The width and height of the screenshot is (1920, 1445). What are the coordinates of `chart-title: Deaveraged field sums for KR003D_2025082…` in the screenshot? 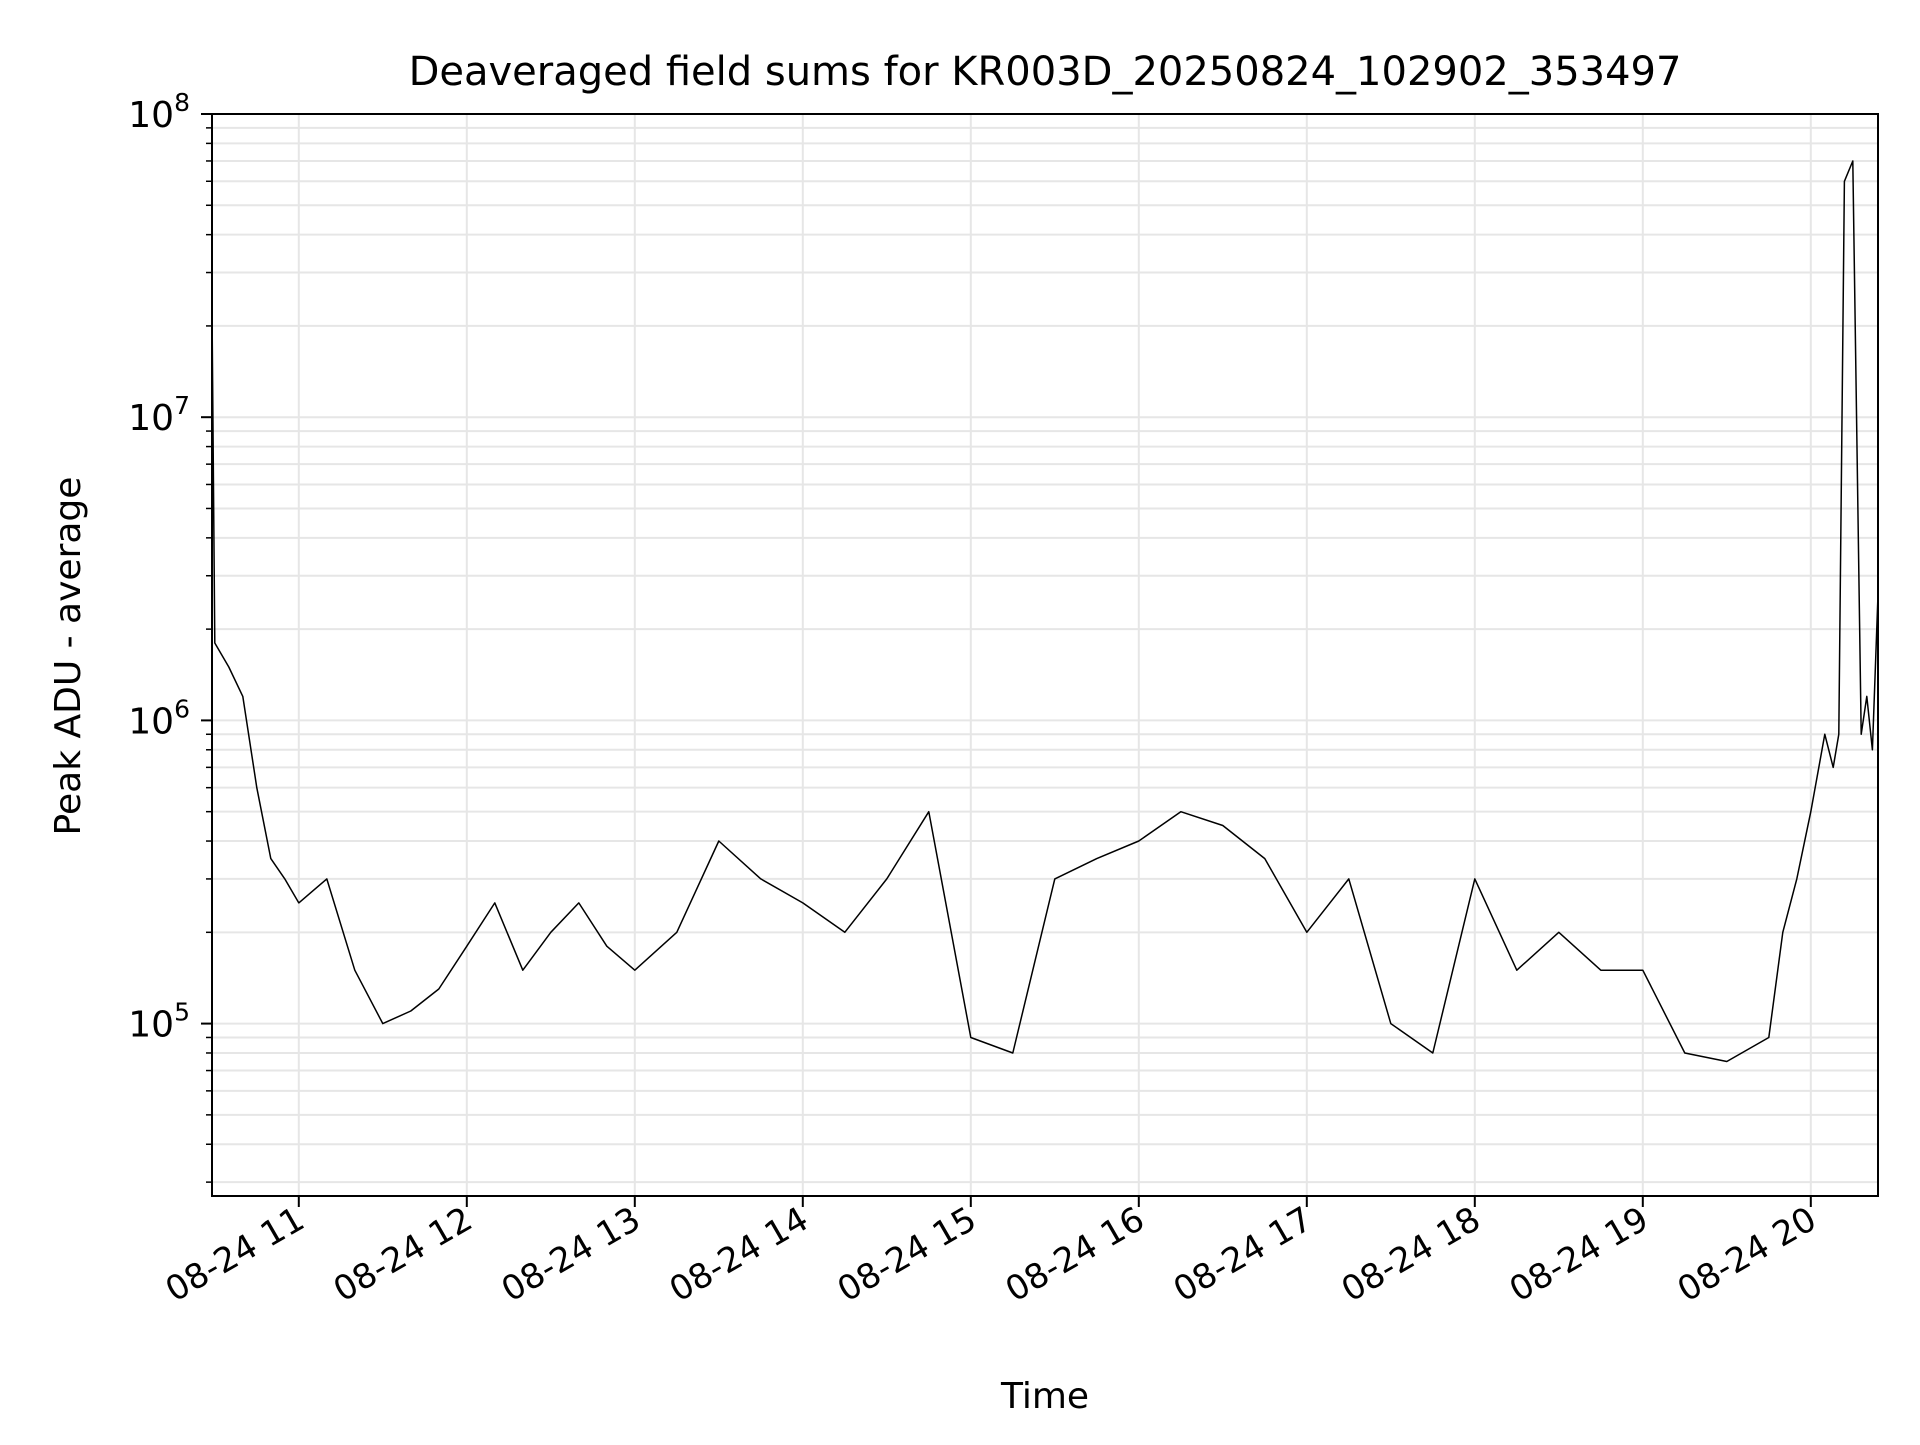 It's located at (1045, 72).